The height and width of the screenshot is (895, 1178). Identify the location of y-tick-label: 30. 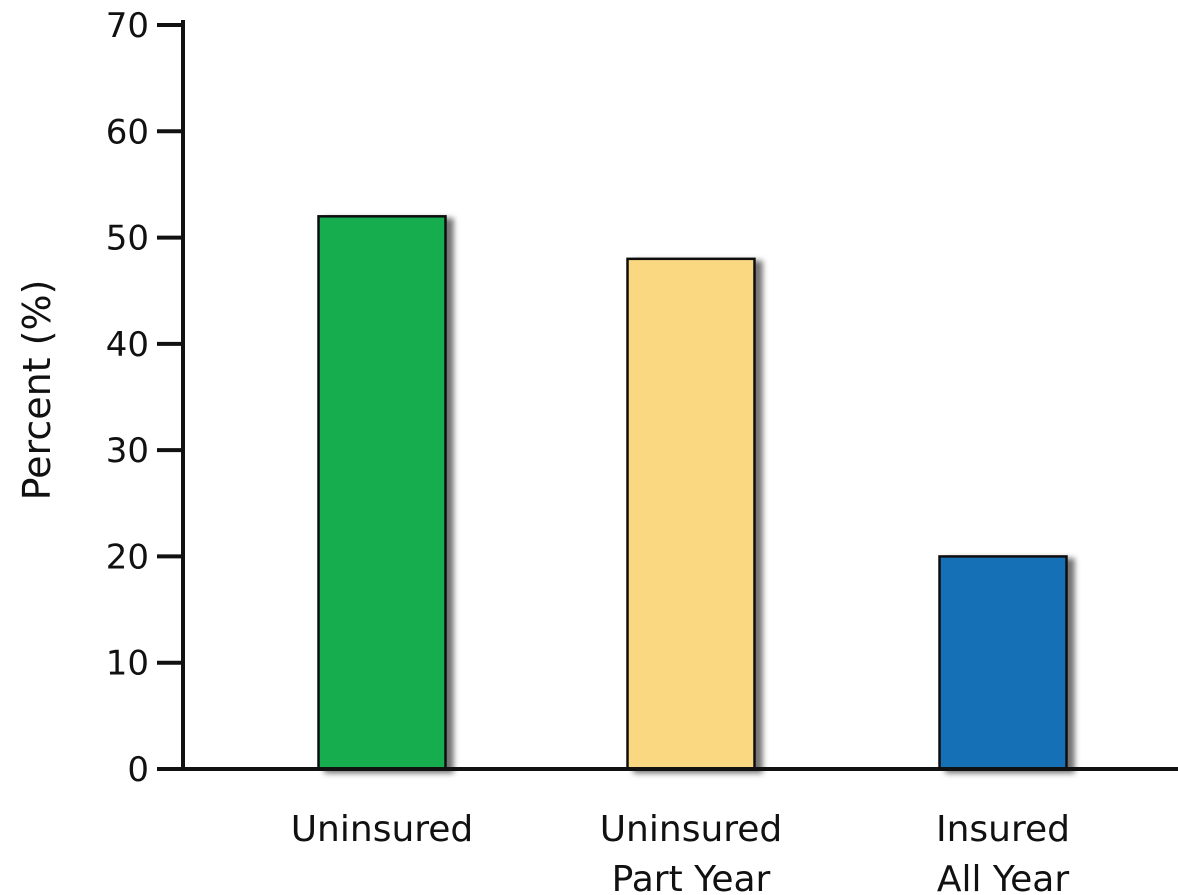
(127, 451).